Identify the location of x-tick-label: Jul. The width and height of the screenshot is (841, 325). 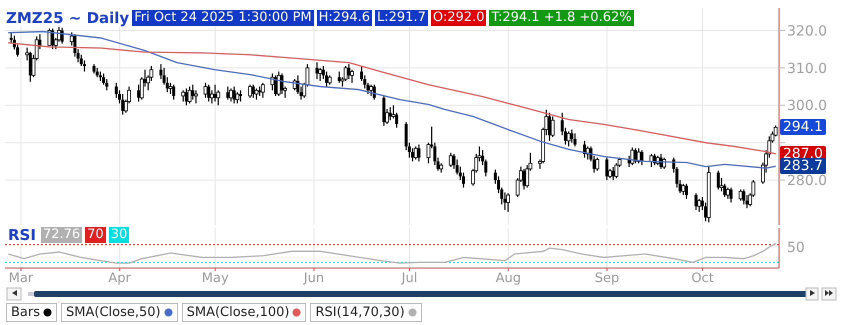
(409, 278).